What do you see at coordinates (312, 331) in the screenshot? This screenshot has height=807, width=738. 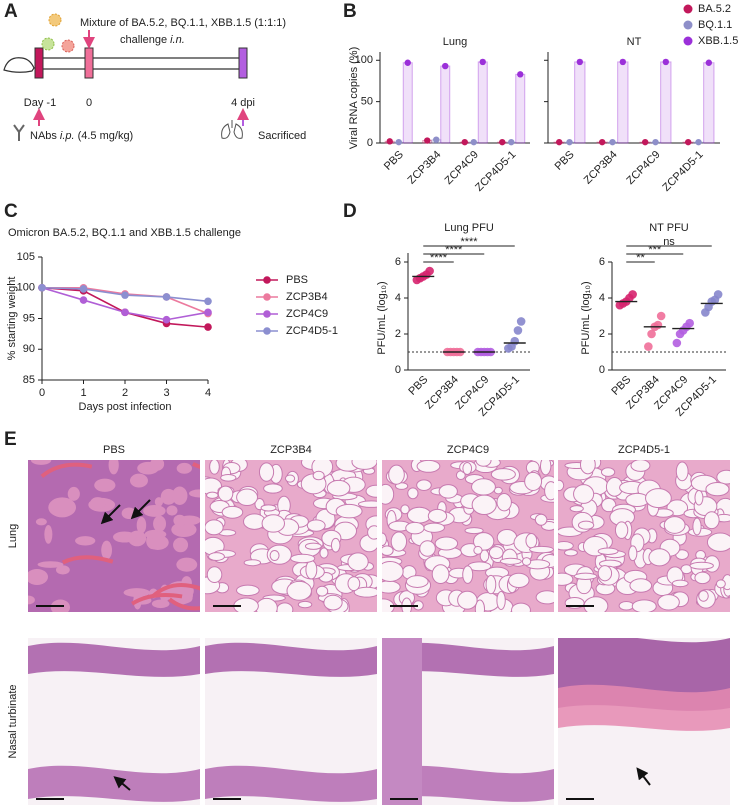 I see `legend-label: ZCP4D5-1` at bounding box center [312, 331].